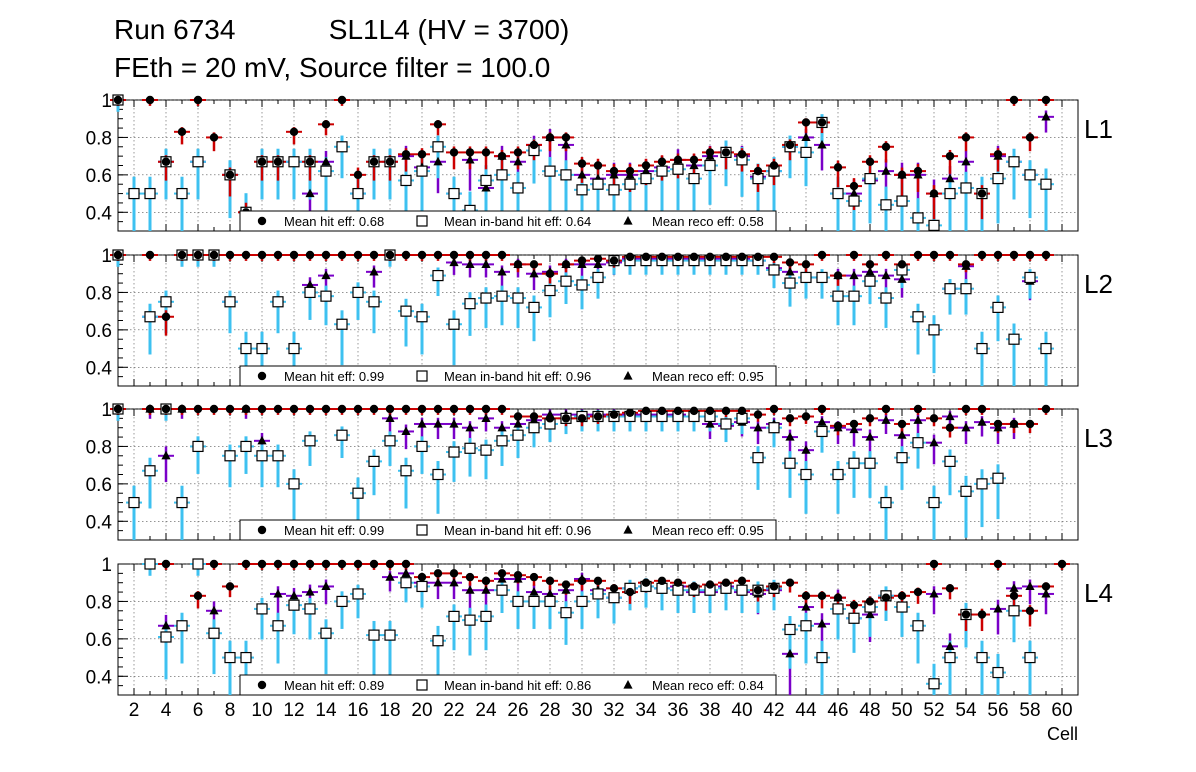 This screenshot has height=772, width=1196. Describe the element at coordinates (449, 29) in the screenshot. I see `chamber-label: SL1L4 (HV = 3700)` at that location.